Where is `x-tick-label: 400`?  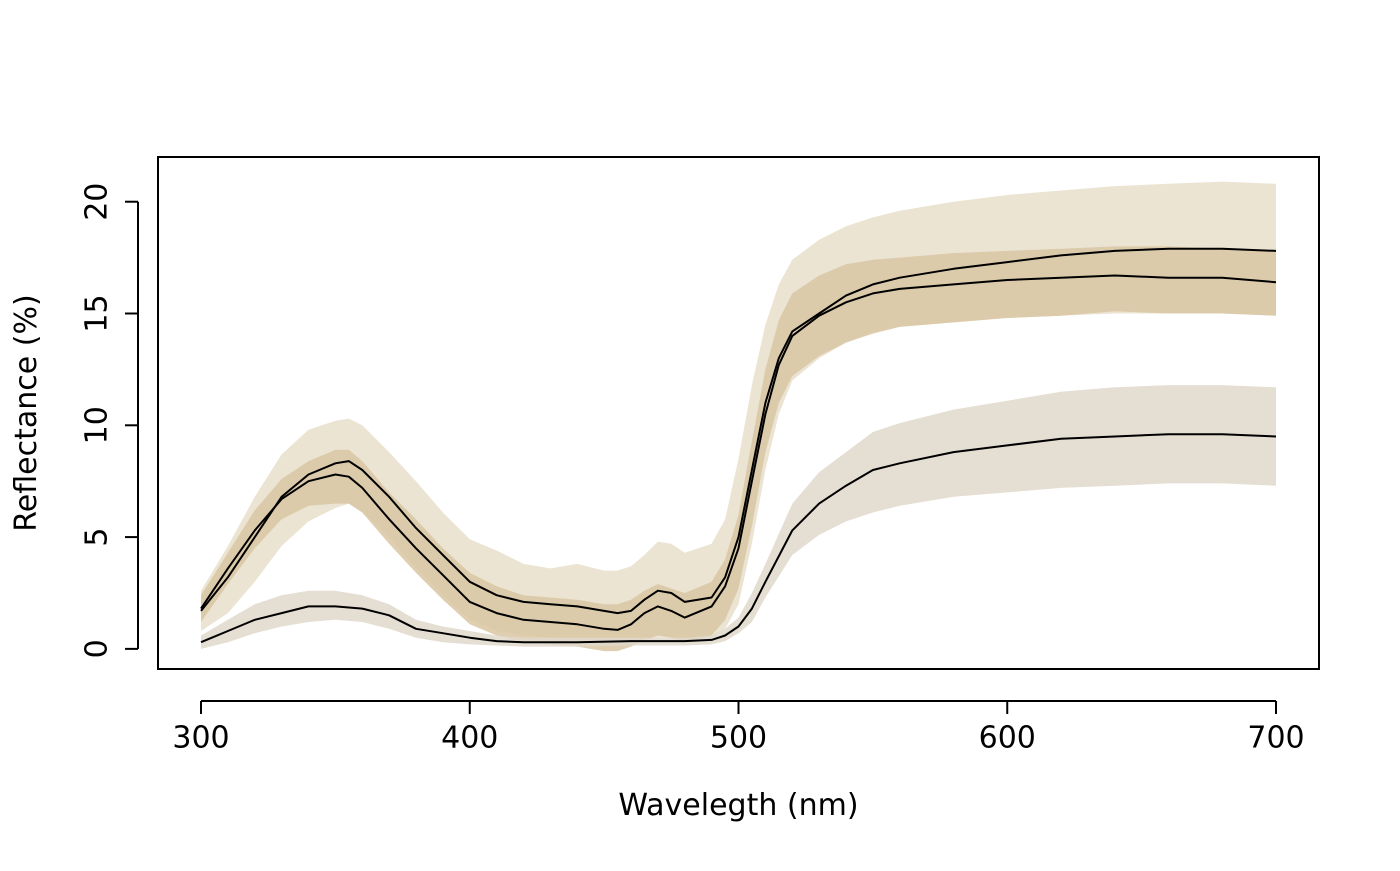 x-tick-label: 400 is located at coordinates (469, 738).